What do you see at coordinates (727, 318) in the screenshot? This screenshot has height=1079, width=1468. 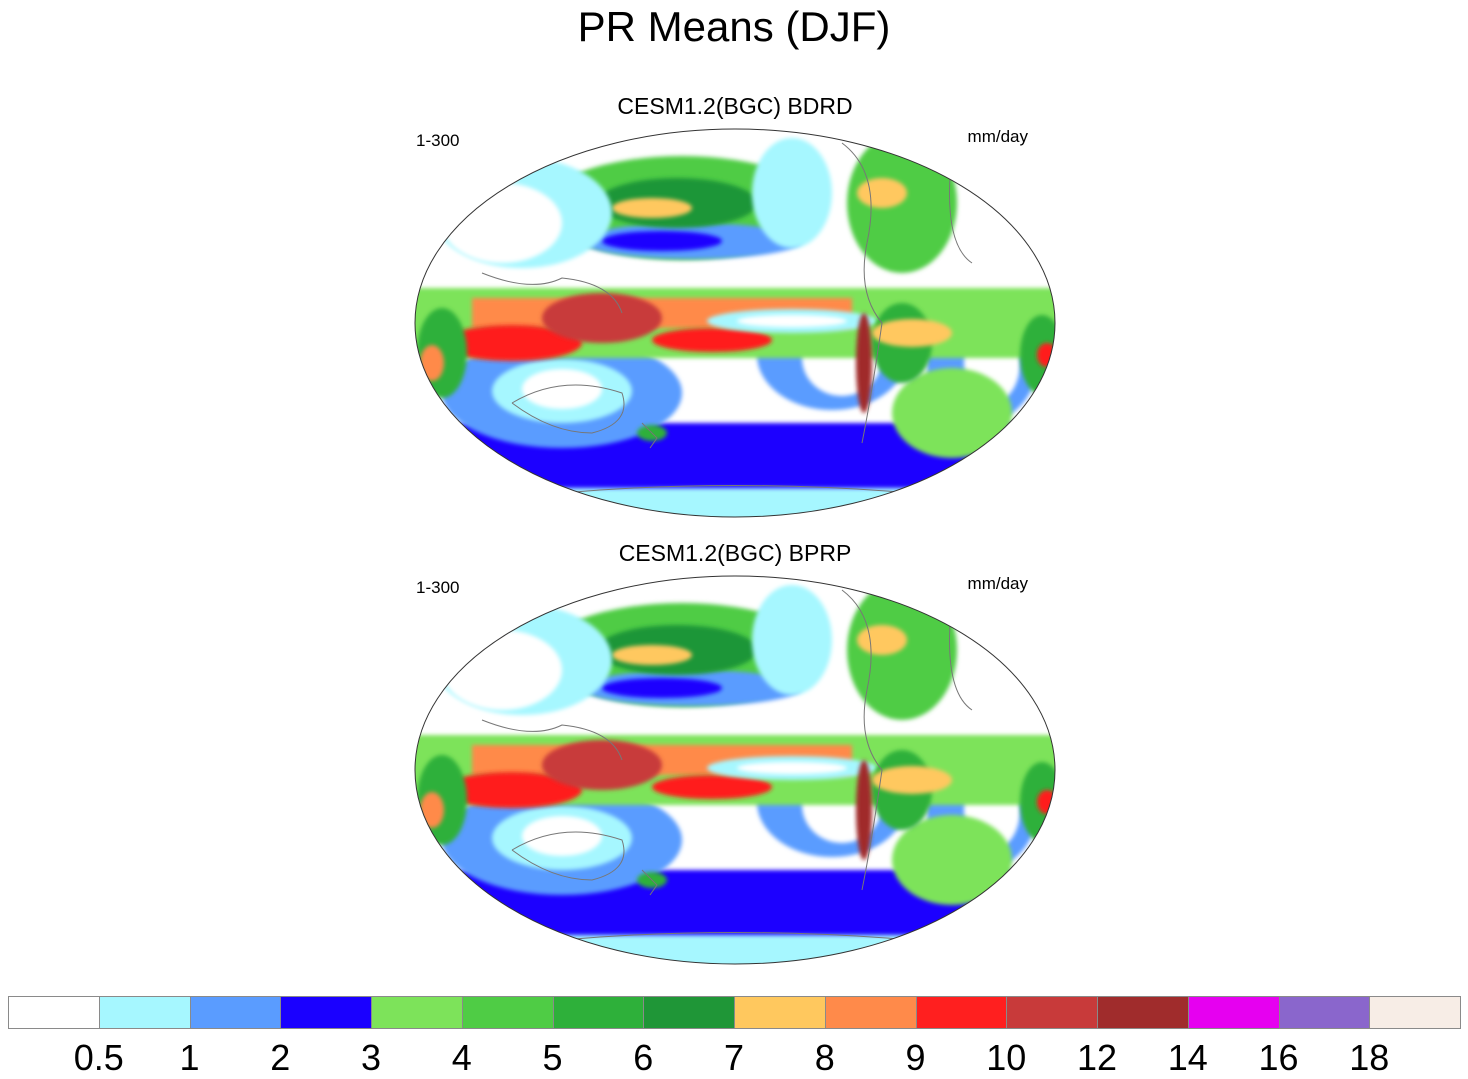 I see `coastlines` at bounding box center [727, 318].